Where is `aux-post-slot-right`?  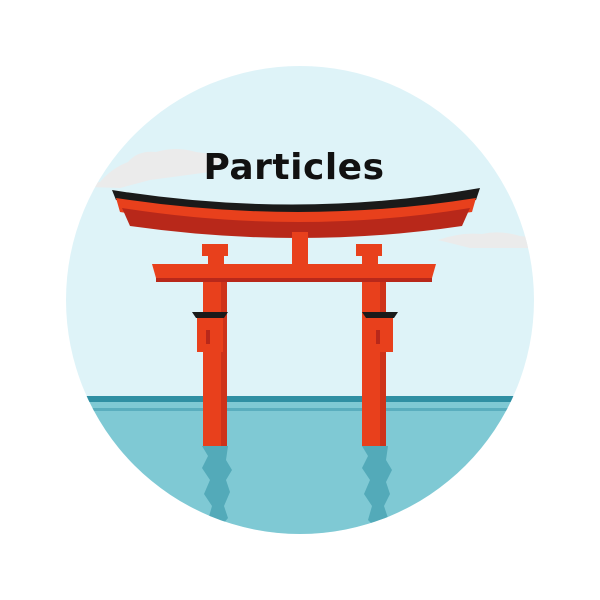
aux-post-slot-right is located at coordinates (378, 337).